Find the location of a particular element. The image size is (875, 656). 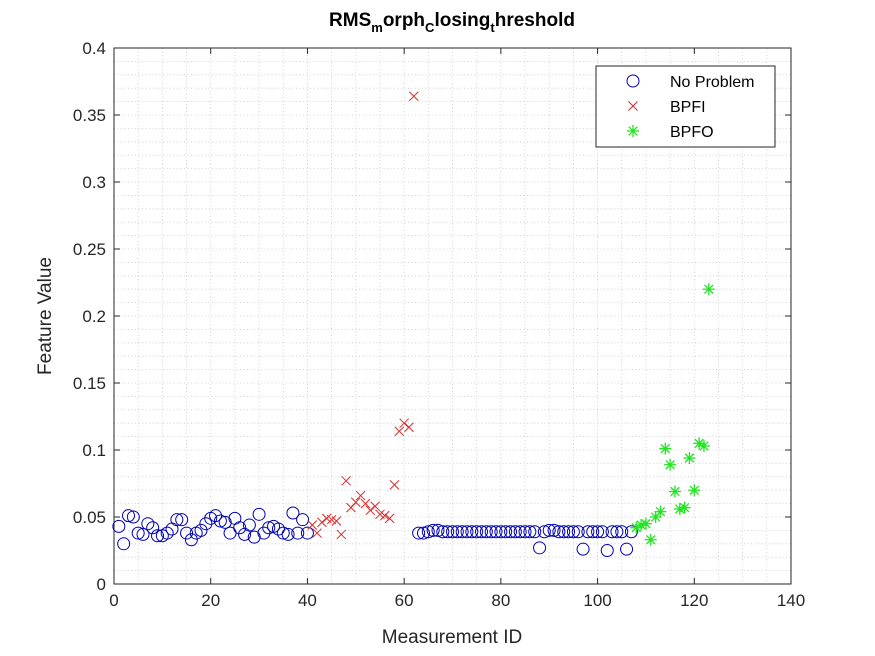

chart-title: RMSmorphClosingthreshold is located at coordinates (452, 22).